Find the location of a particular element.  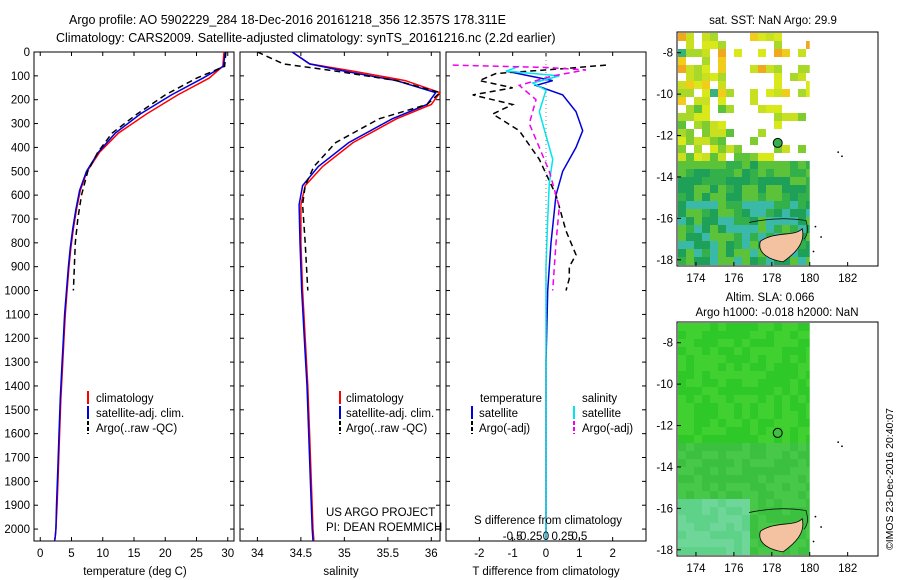

x-tick-label: 2 is located at coordinates (612, 554).